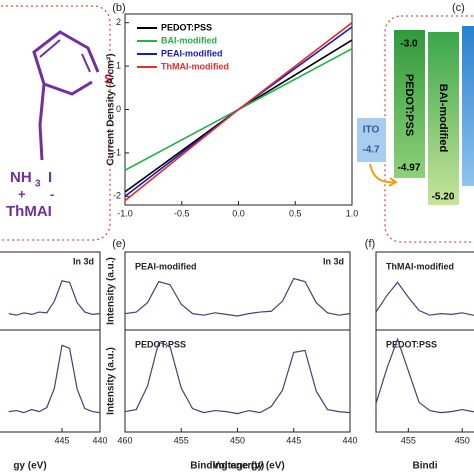 The height and width of the screenshot is (474, 474). I want to click on legend-label: PEDOT:PSS, so click(186, 27).